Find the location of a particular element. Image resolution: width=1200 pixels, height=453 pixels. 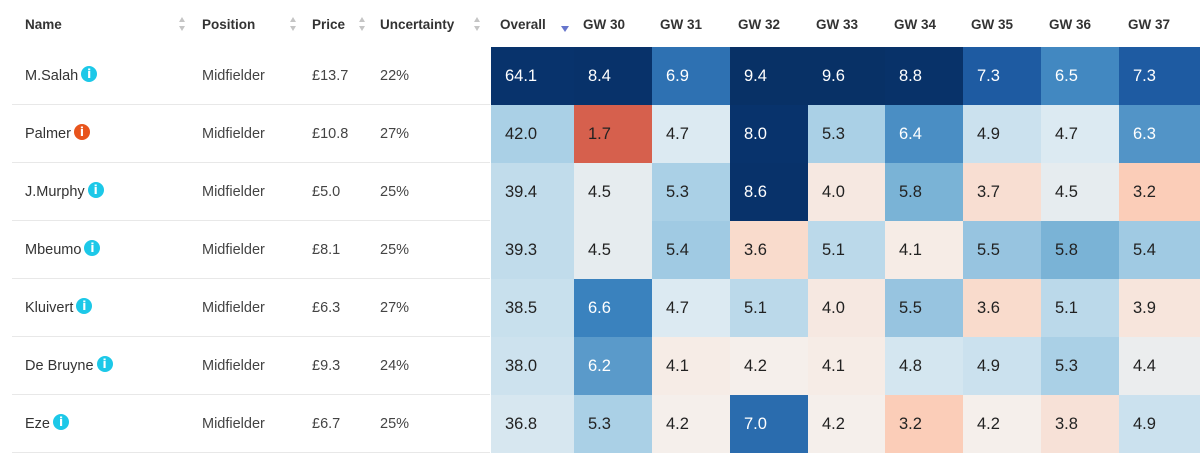

gw-points-cell: 3.9 is located at coordinates (1159, 308).